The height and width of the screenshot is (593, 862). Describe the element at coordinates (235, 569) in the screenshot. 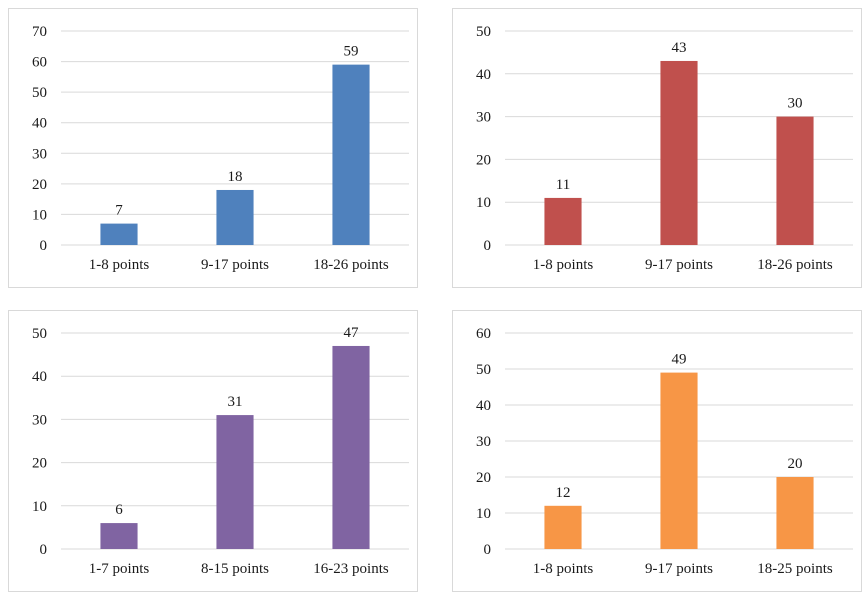

I see `x-category-label: 8-15 points` at that location.